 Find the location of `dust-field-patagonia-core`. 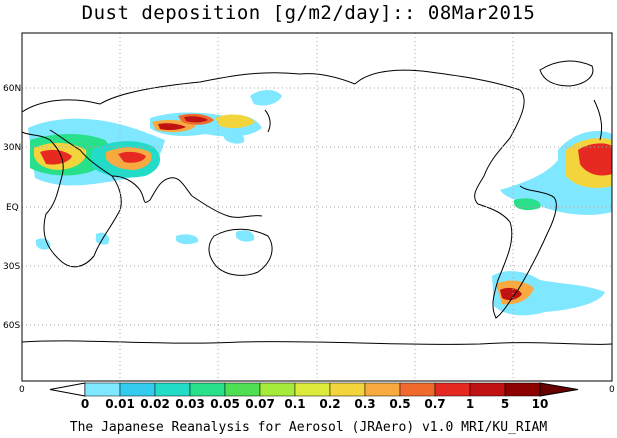

dust-field-patagonia-core is located at coordinates (511, 294).